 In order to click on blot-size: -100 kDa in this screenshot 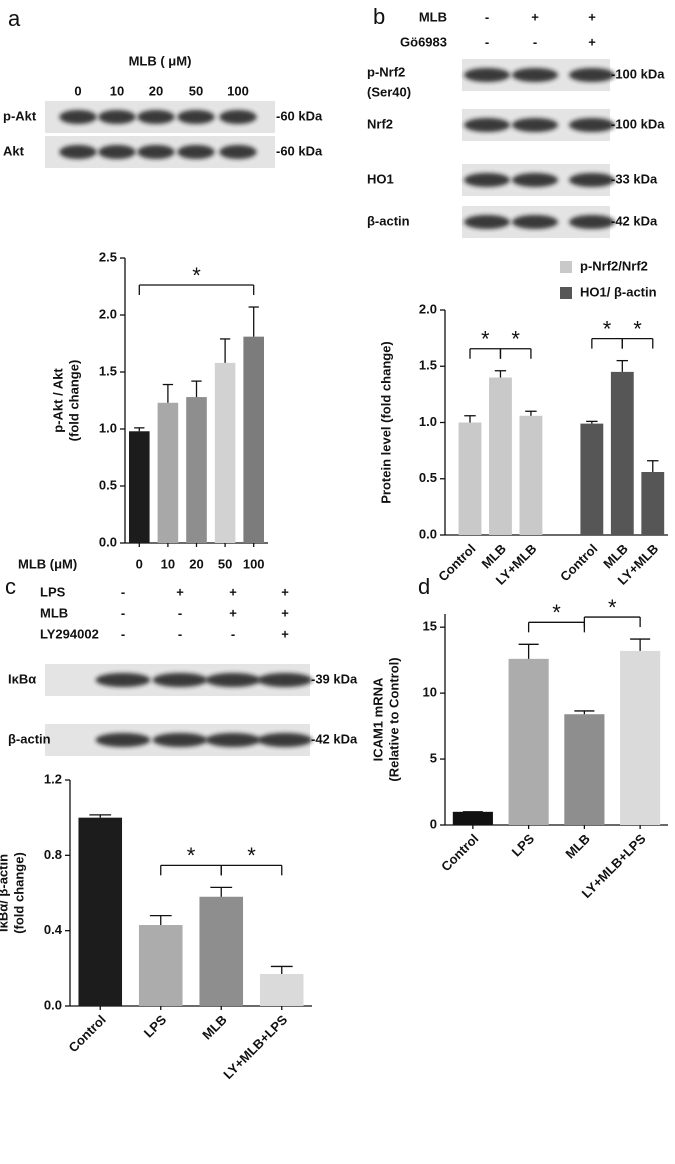, I will do `click(638, 73)`.